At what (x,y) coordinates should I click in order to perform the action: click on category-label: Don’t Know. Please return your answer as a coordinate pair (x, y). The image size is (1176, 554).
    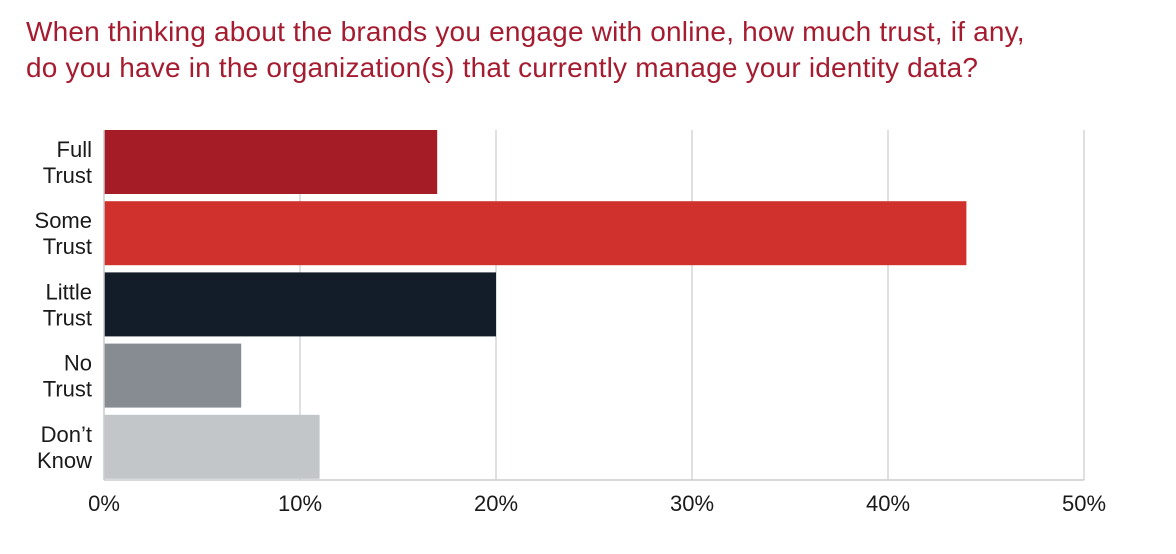
    Looking at the image, I should click on (64, 447).